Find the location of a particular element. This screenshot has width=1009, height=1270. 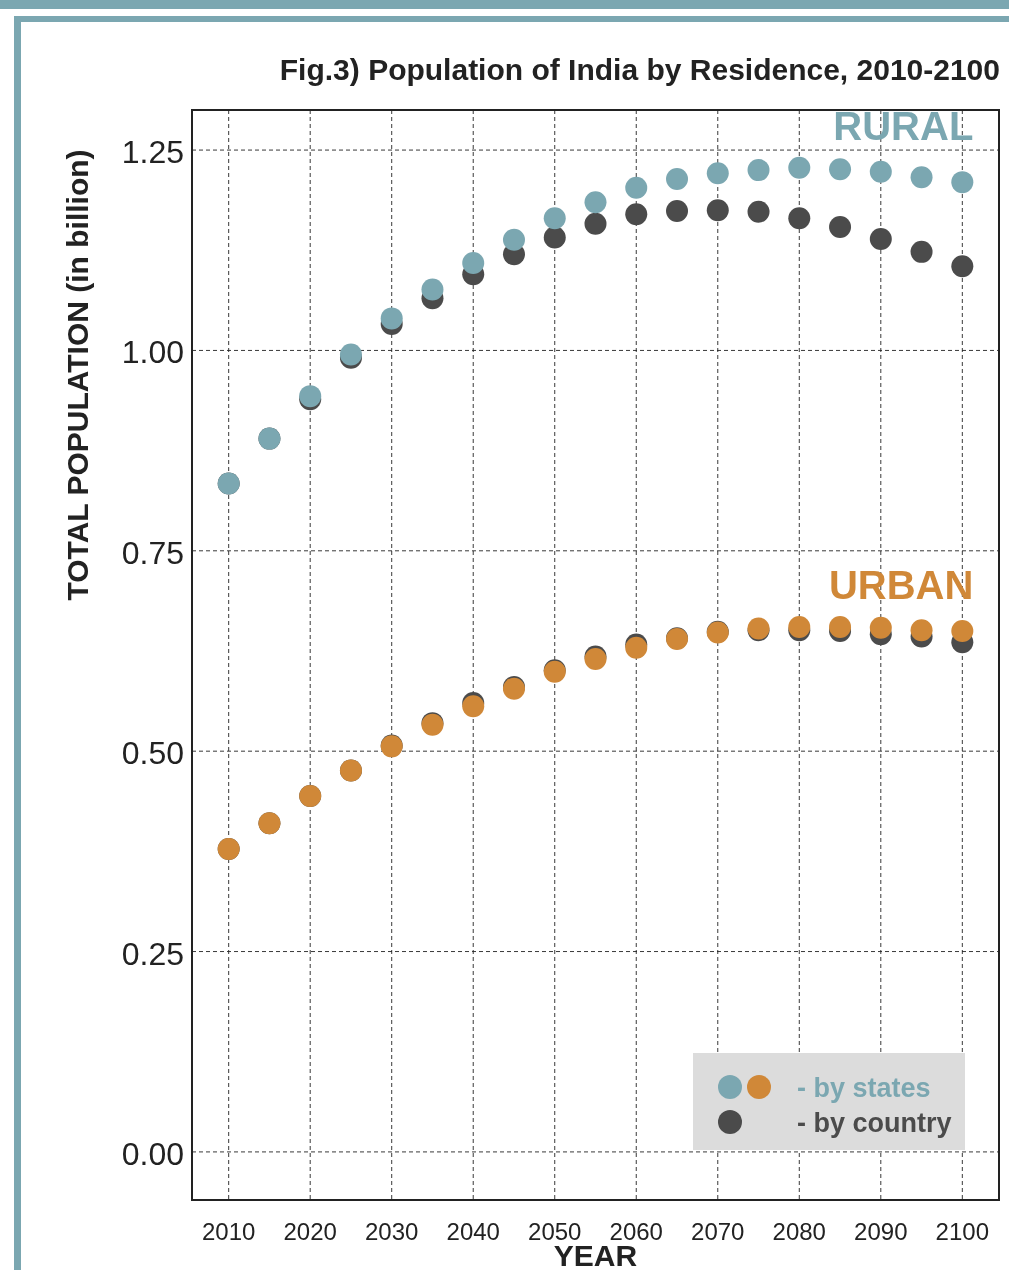

annotation: RURAL is located at coordinates (903, 125).